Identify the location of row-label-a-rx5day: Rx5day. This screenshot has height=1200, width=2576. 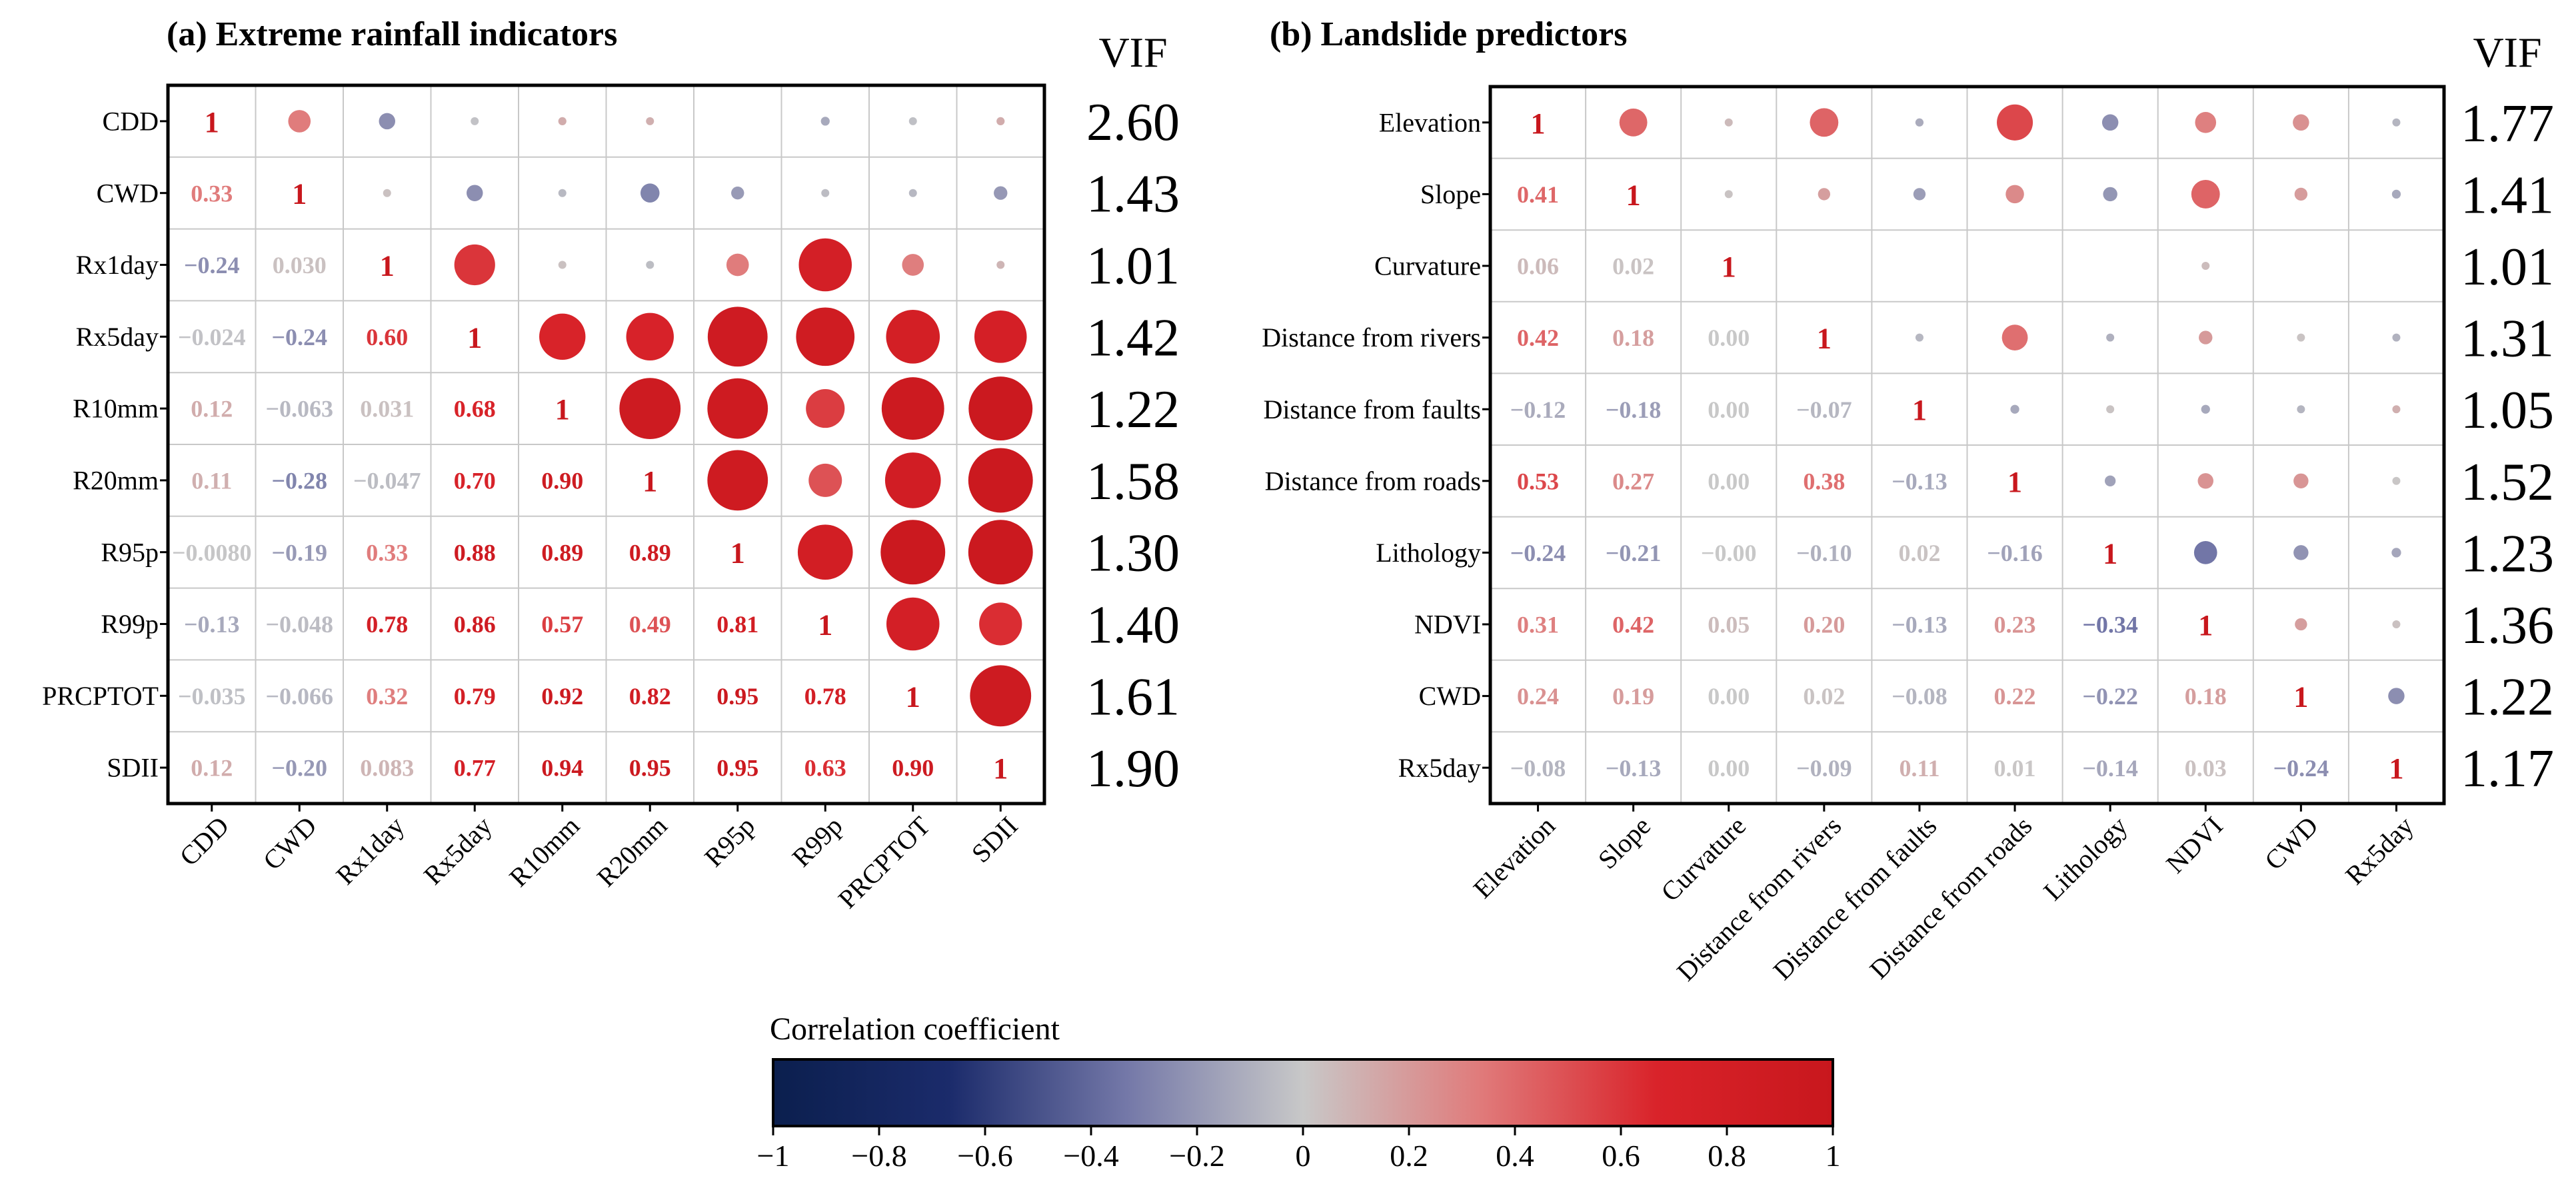
(117, 337).